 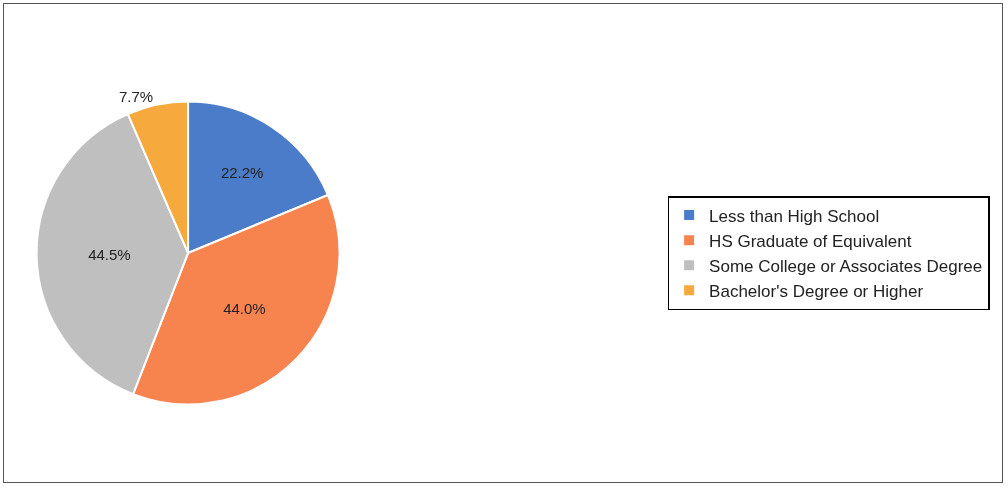 I want to click on legend-label: Some College or Associates Degree, so click(x=846, y=266).